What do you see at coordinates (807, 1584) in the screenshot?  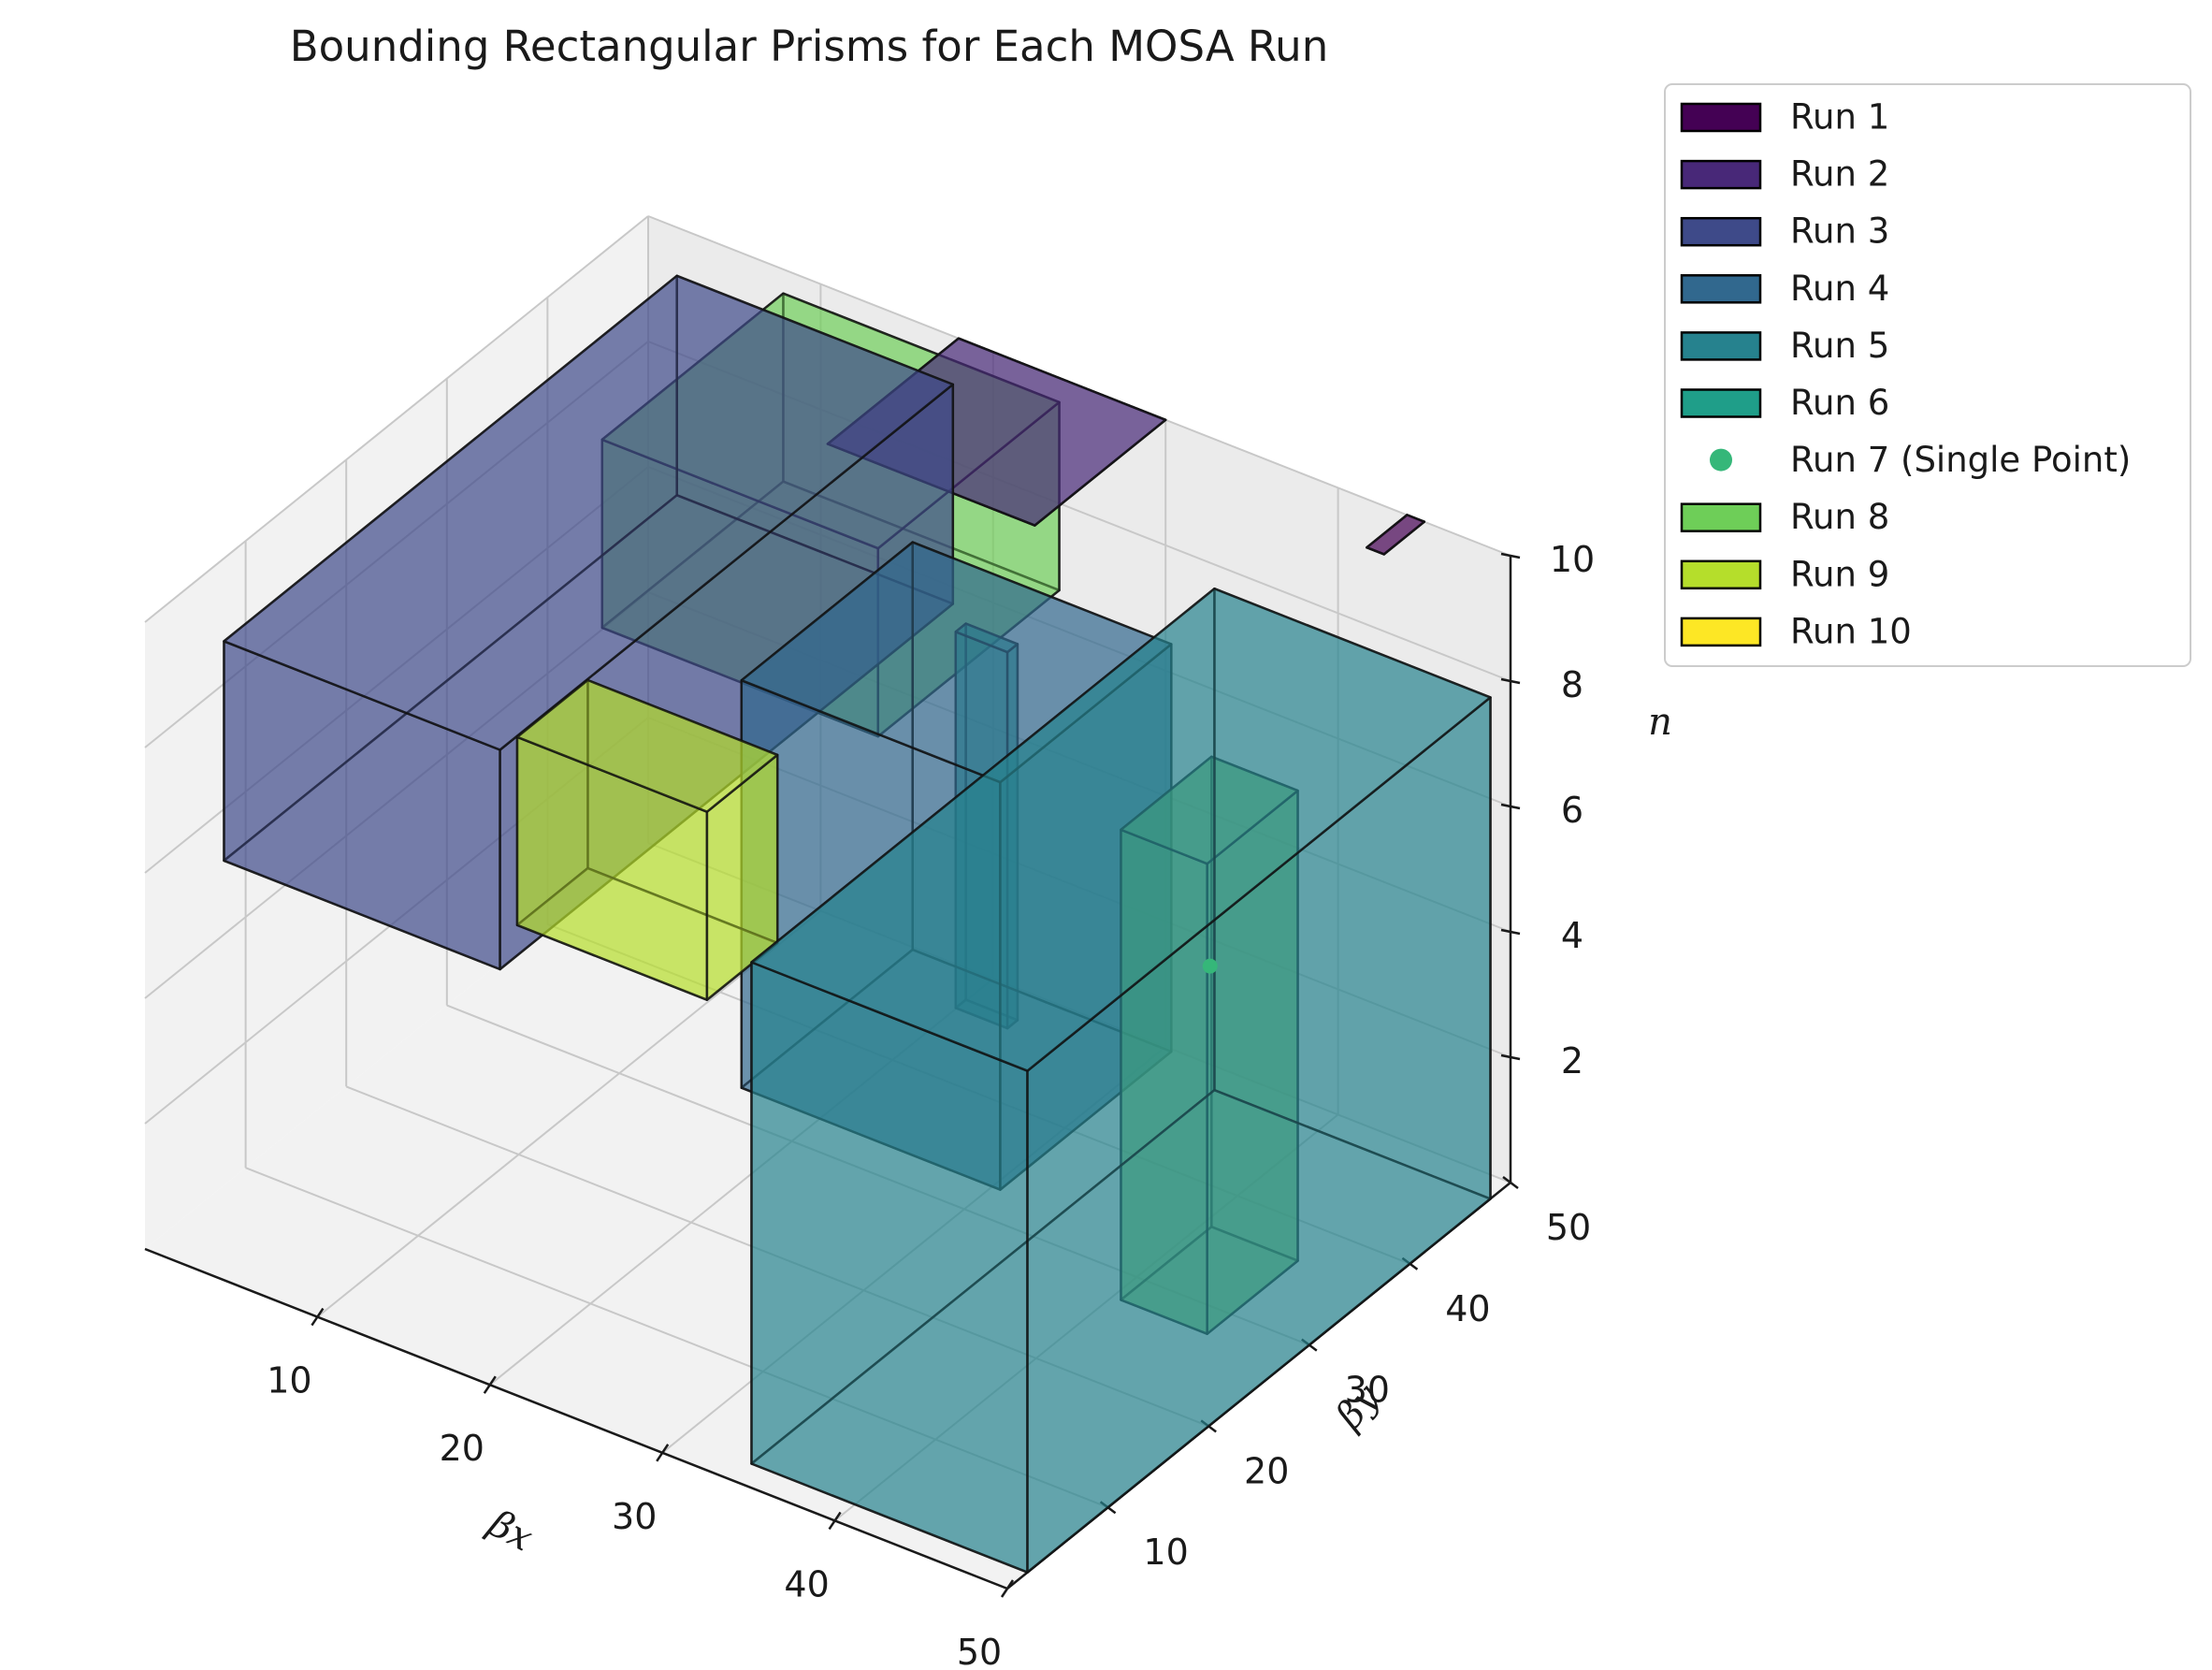 I see `x-tick-label: 40` at bounding box center [807, 1584].